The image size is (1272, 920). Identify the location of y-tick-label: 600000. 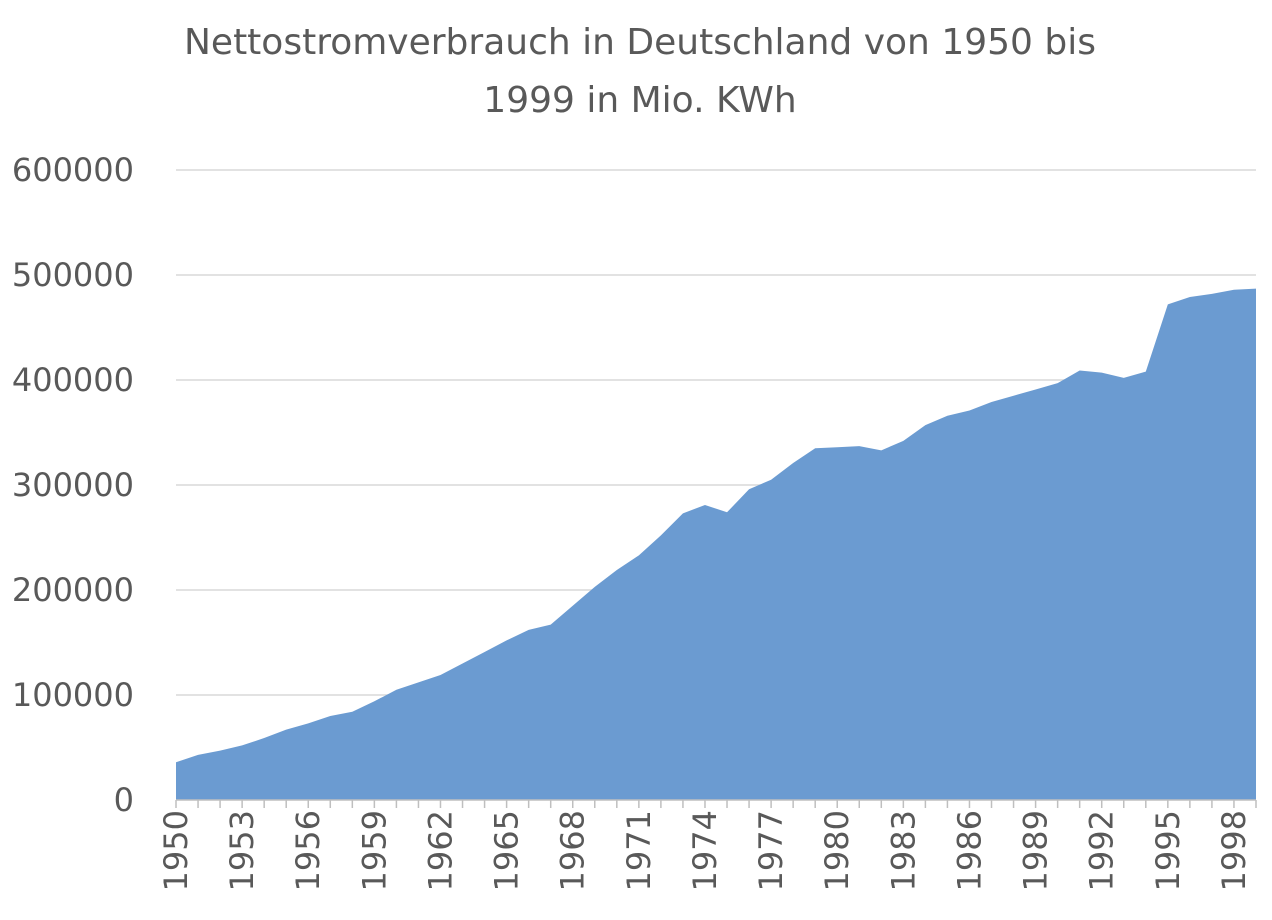
(73, 170).